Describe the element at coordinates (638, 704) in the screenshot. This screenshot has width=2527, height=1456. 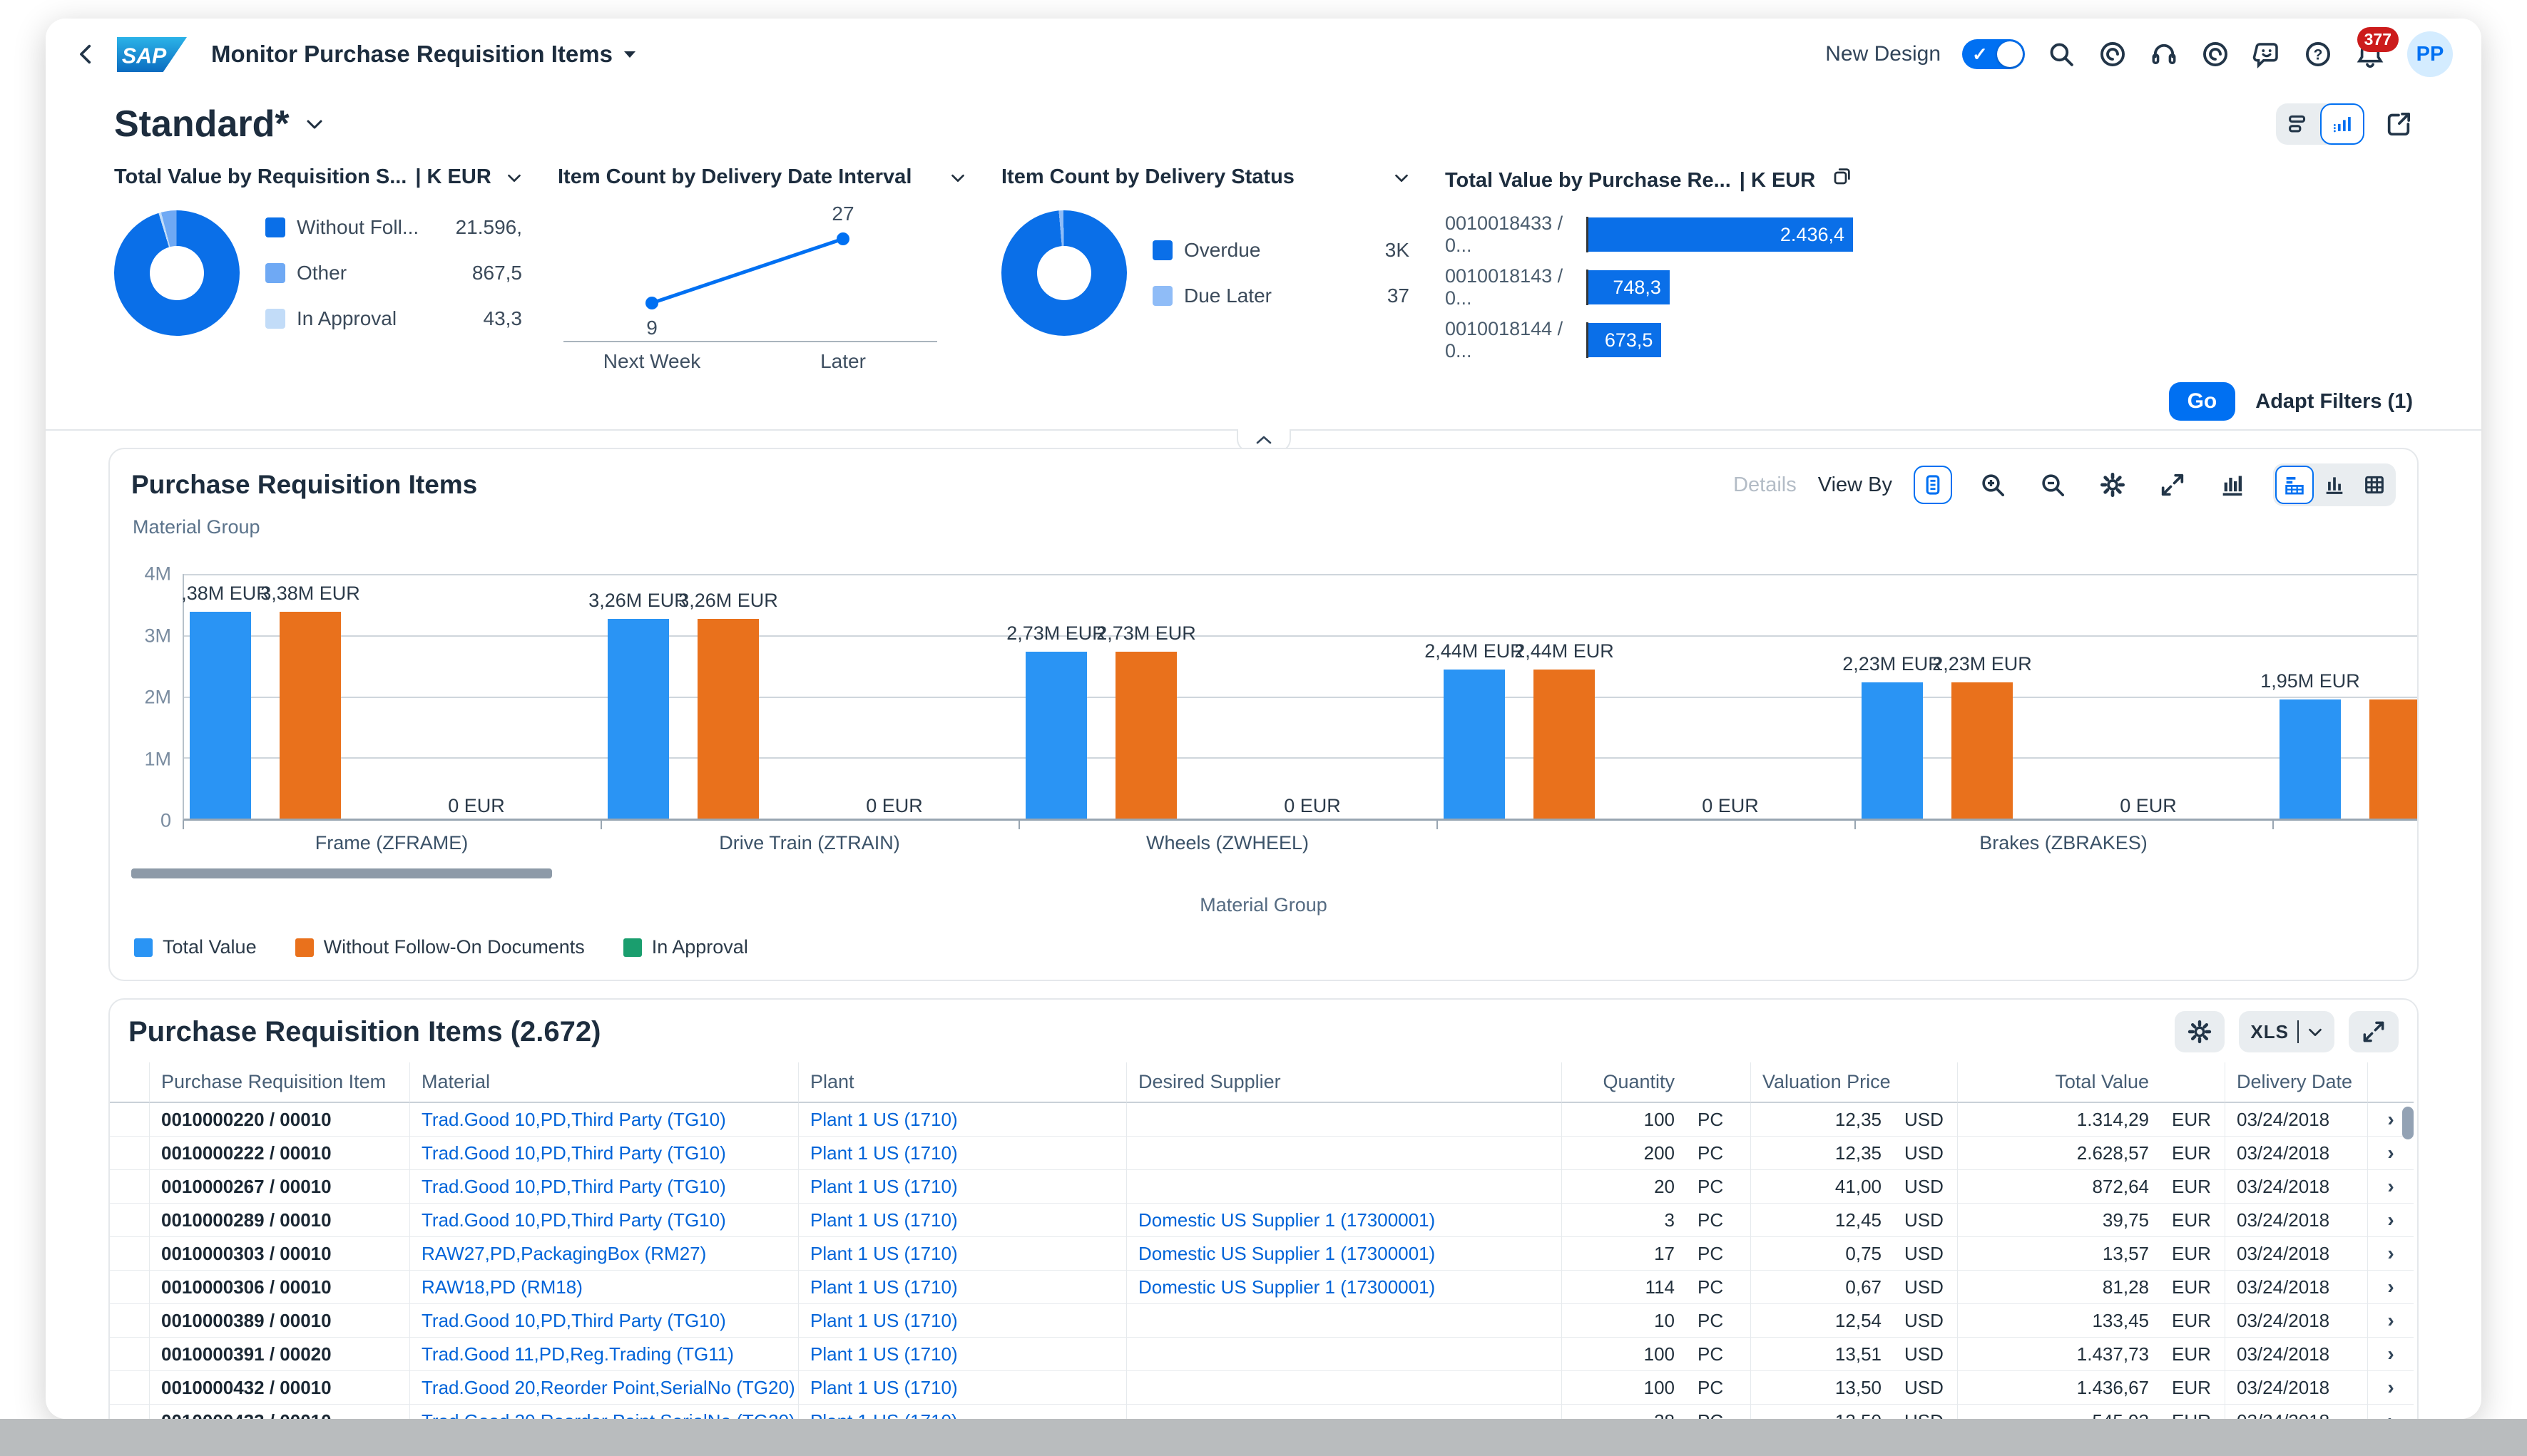
I see `total-value-bar: 3,26M EUR` at that location.